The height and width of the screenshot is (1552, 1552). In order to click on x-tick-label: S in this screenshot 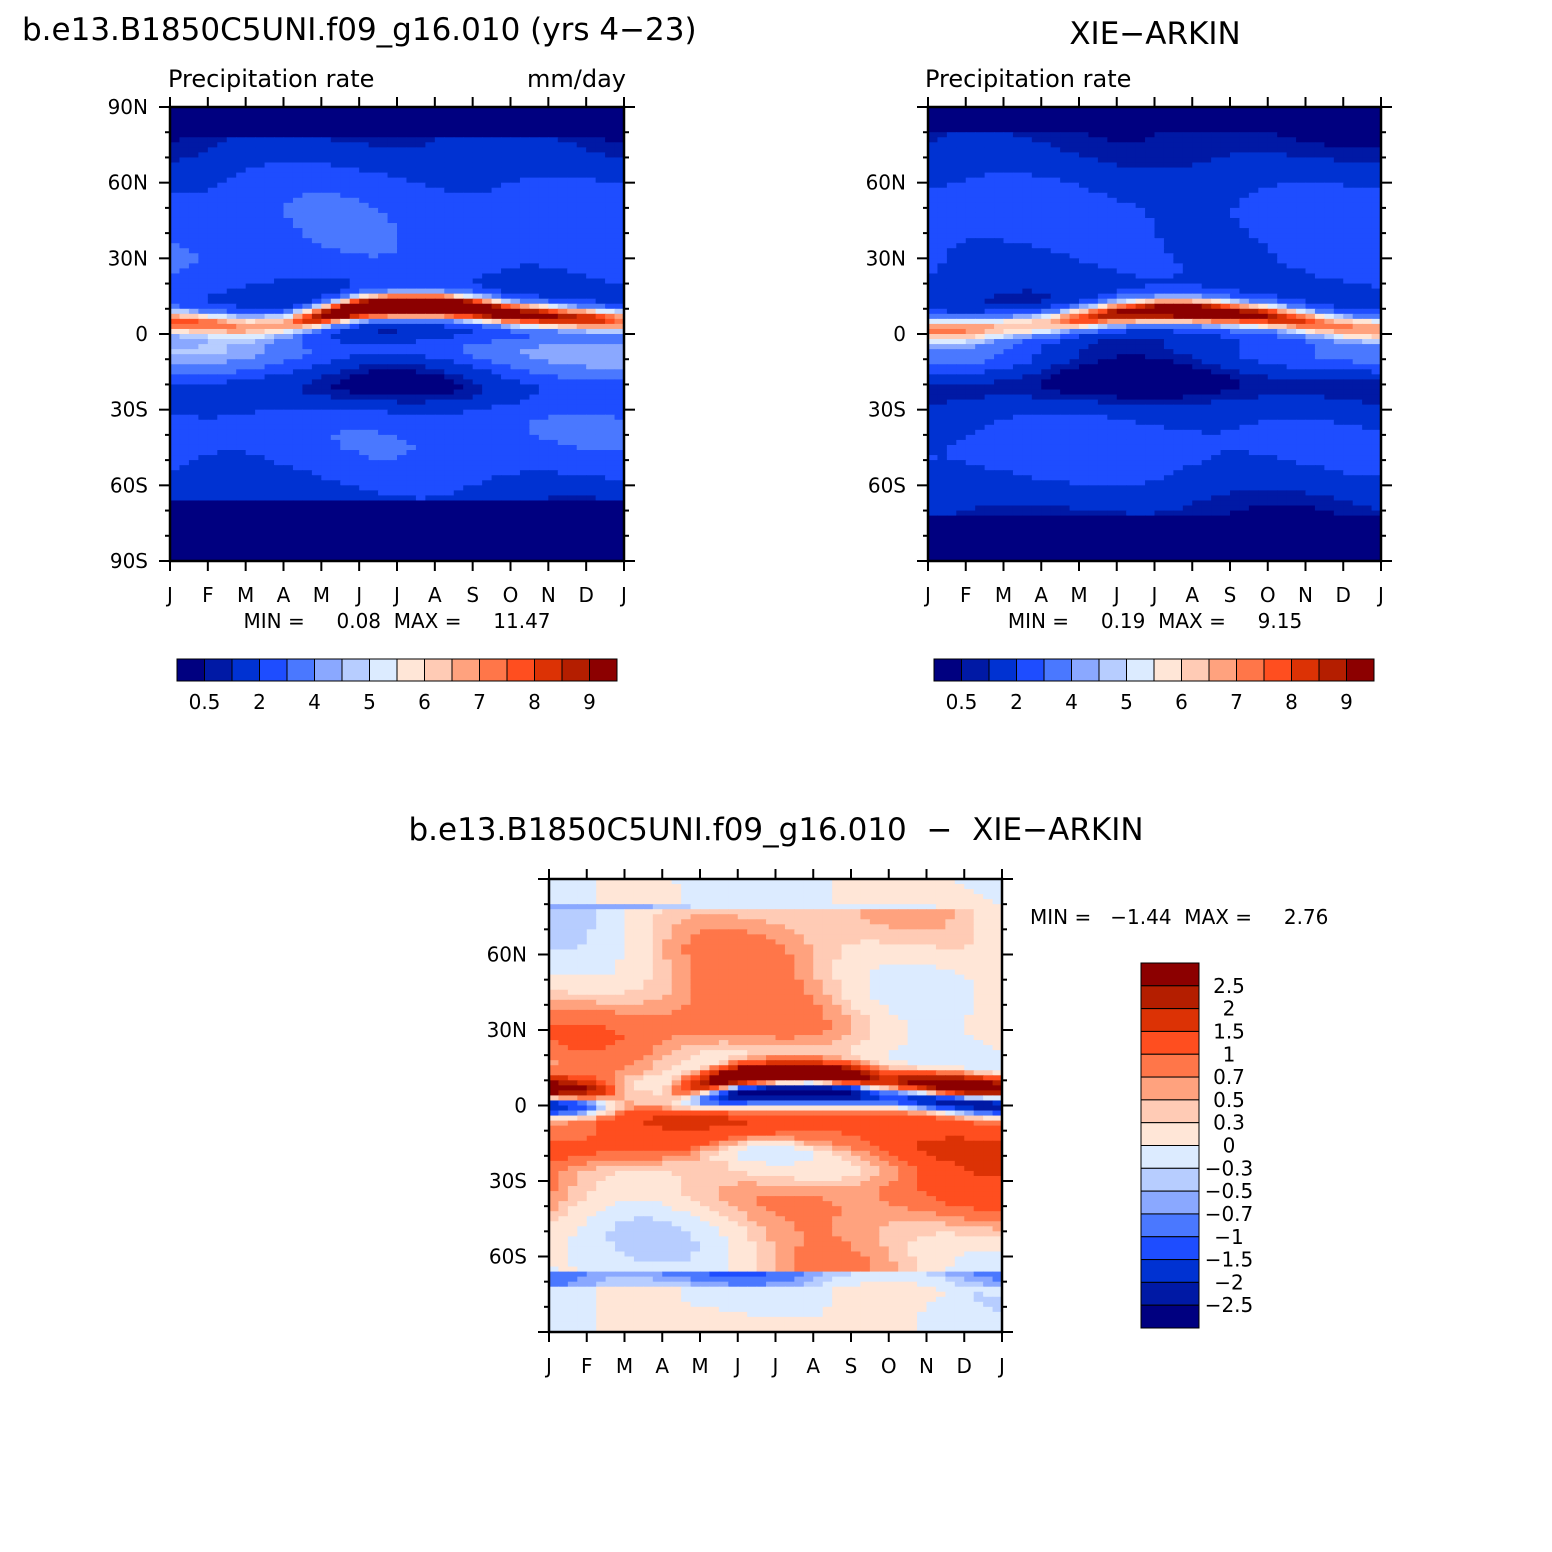, I will do `click(472, 595)`.